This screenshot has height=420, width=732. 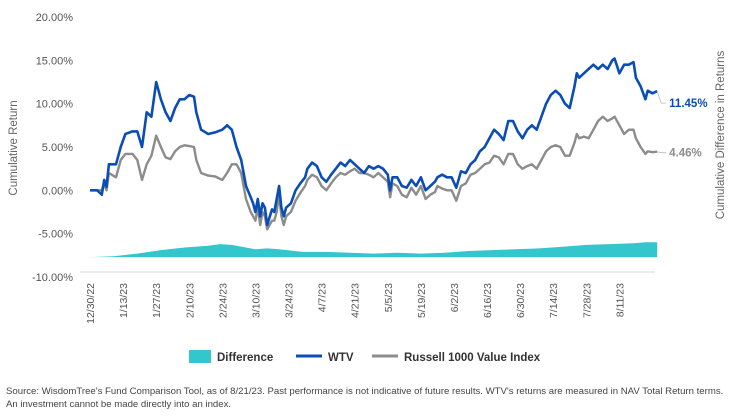 What do you see at coordinates (190, 300) in the screenshot?
I see `x-tick-label: 2/10/23` at bounding box center [190, 300].